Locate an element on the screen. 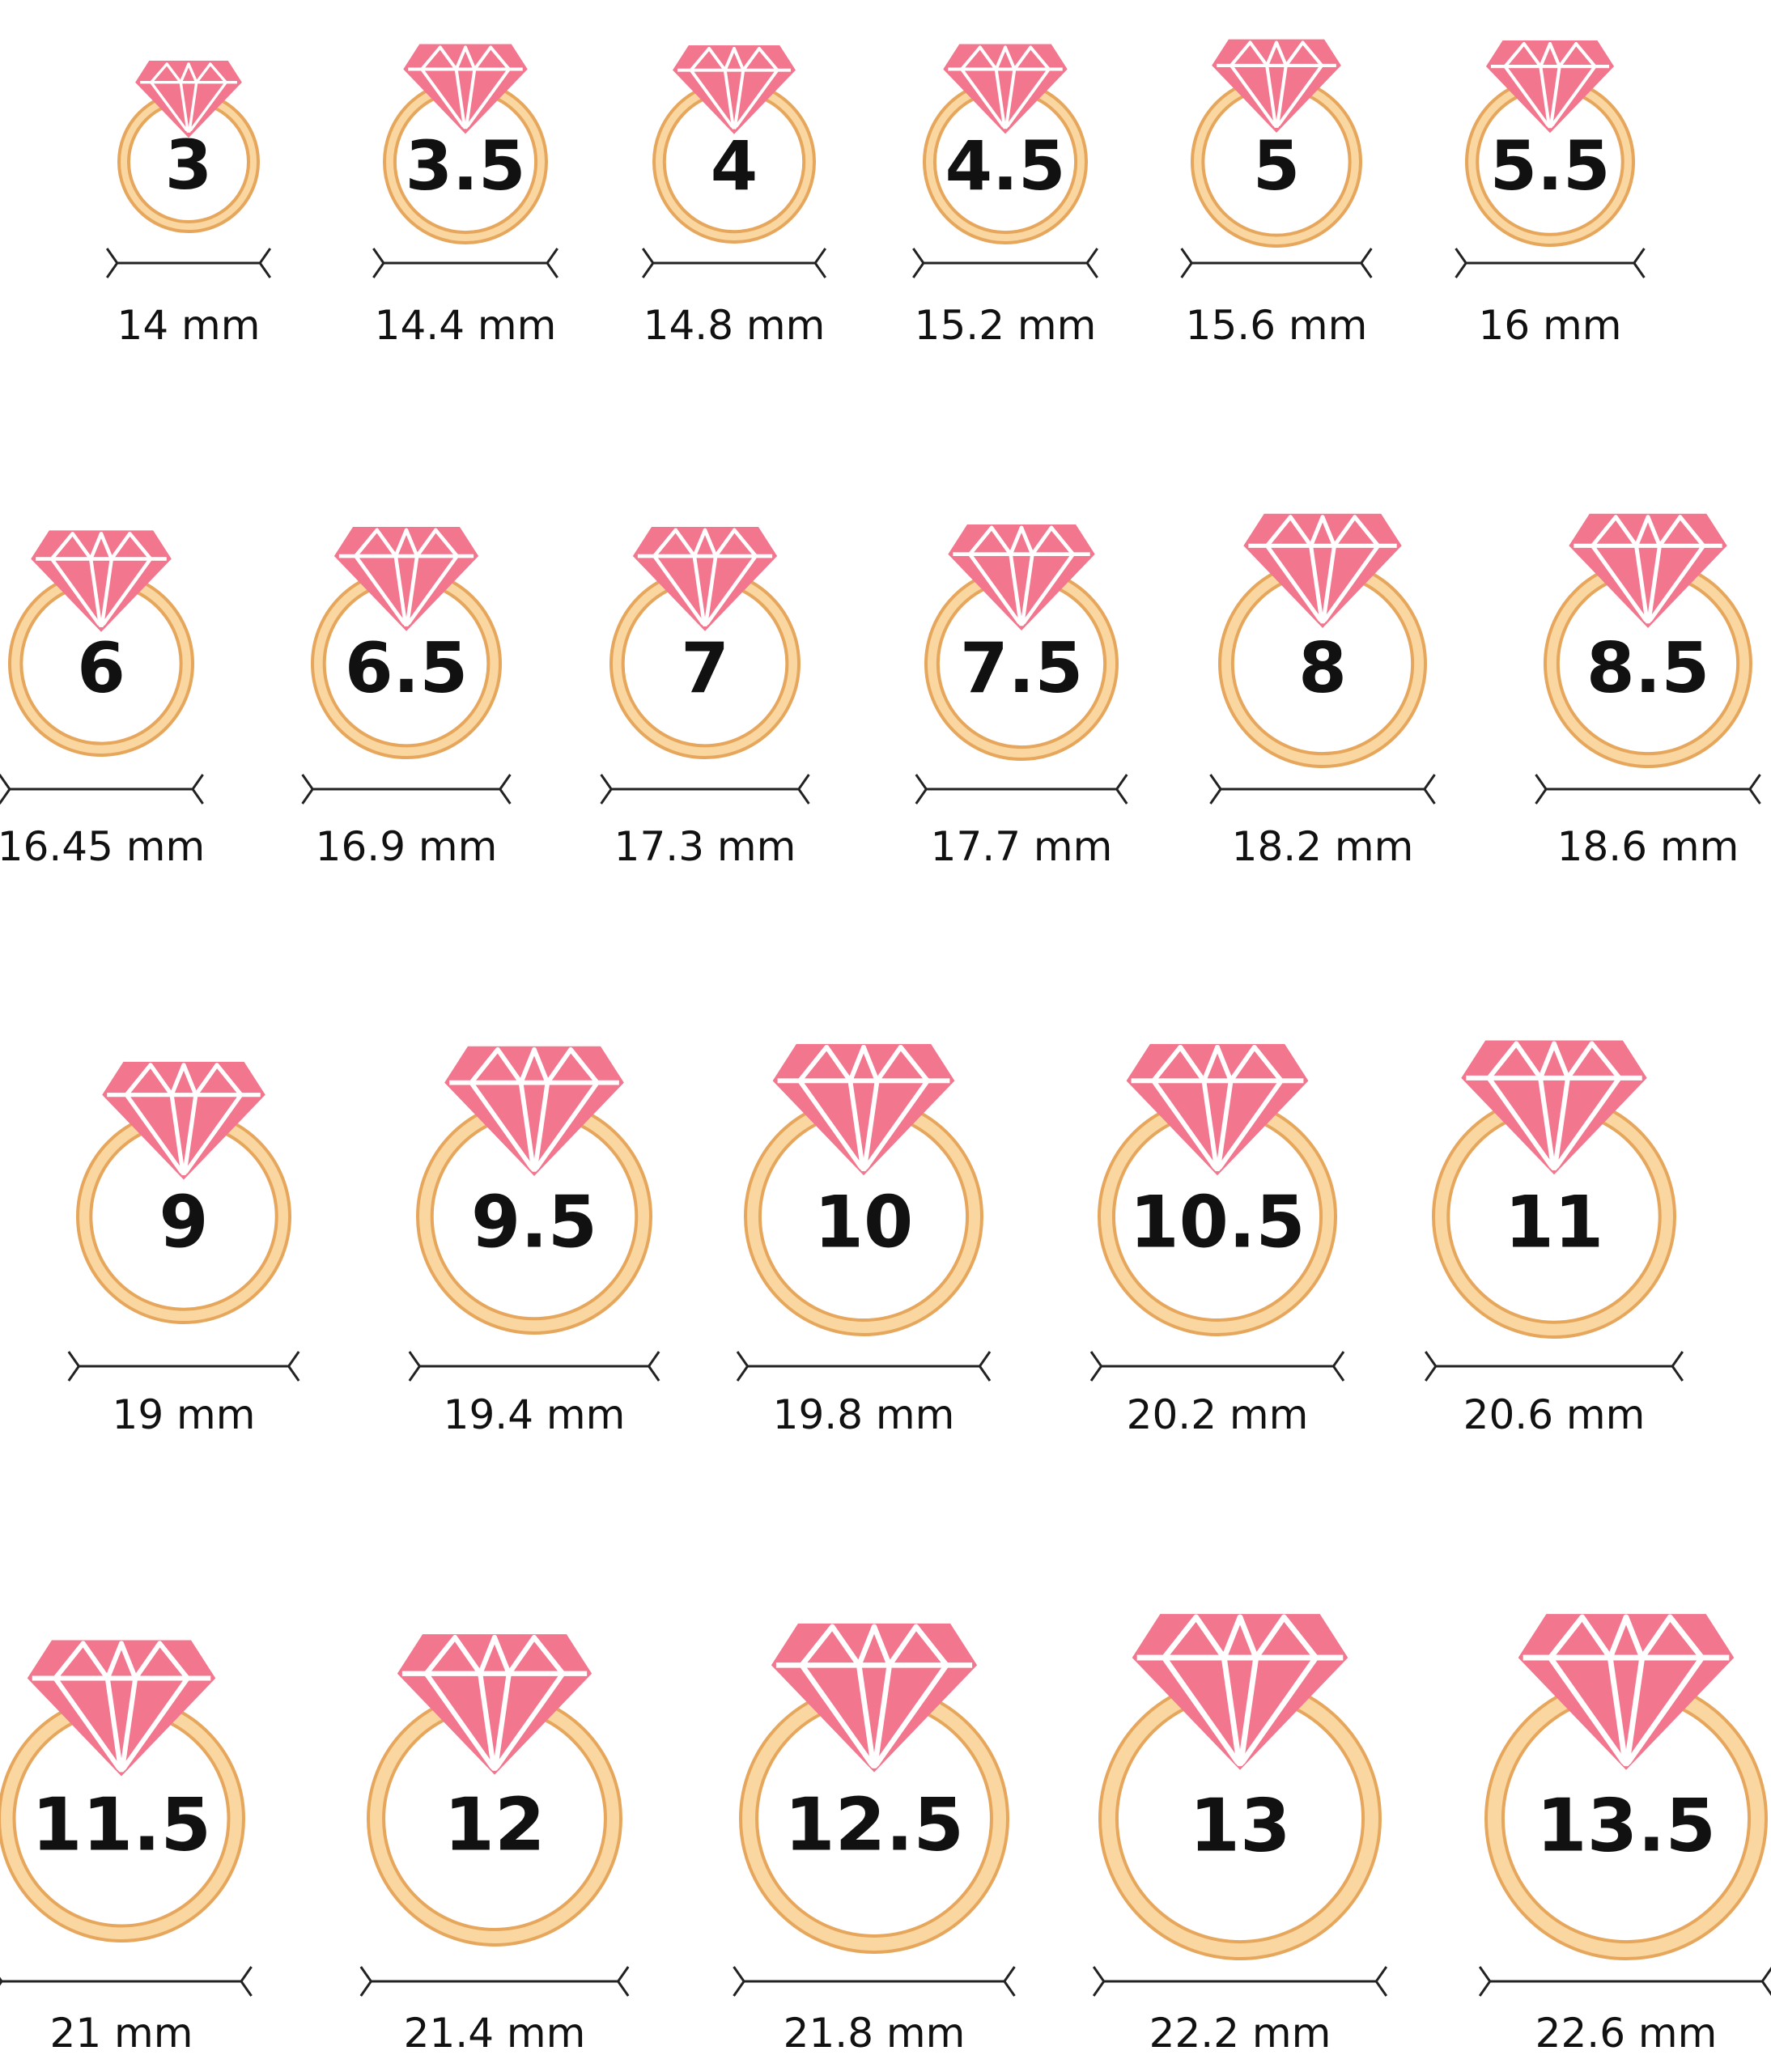 Image resolution: width=1771 pixels, height=2072 pixels. ring-size-number: 3.5 is located at coordinates (465, 165).